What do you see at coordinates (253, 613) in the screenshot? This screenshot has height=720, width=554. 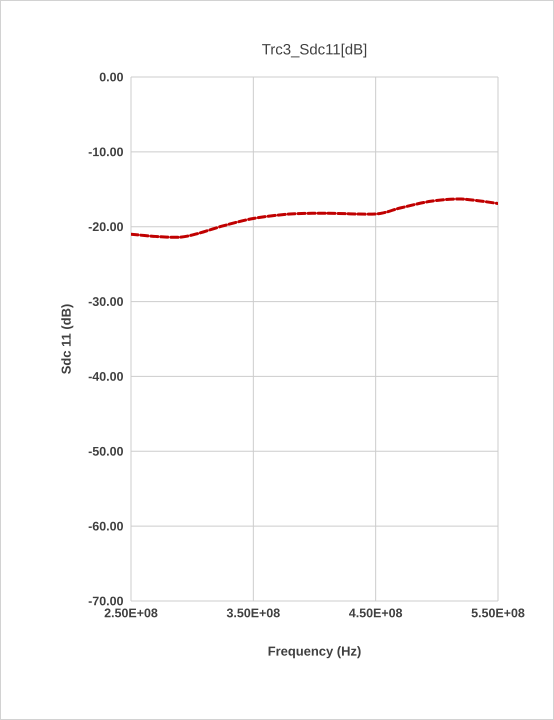 I see `x-tick-label: 3.50E+08` at bounding box center [253, 613].